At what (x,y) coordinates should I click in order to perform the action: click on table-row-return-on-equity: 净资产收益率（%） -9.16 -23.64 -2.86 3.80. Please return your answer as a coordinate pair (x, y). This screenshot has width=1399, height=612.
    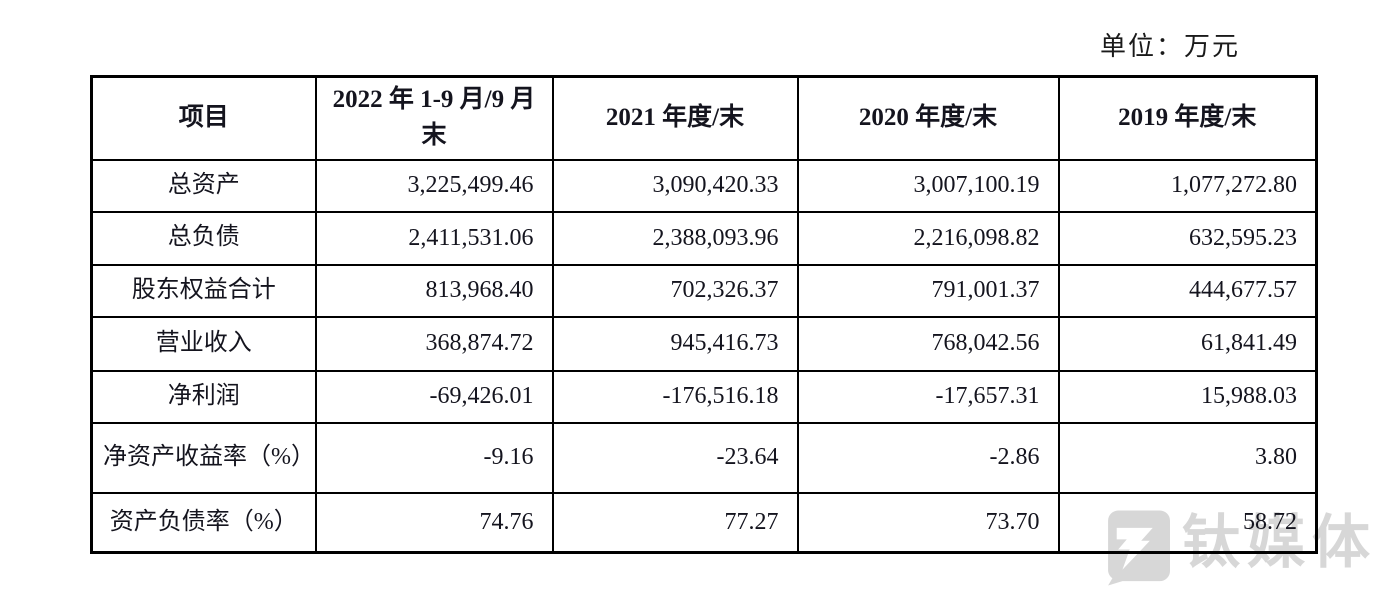
    Looking at the image, I should click on (704, 457).